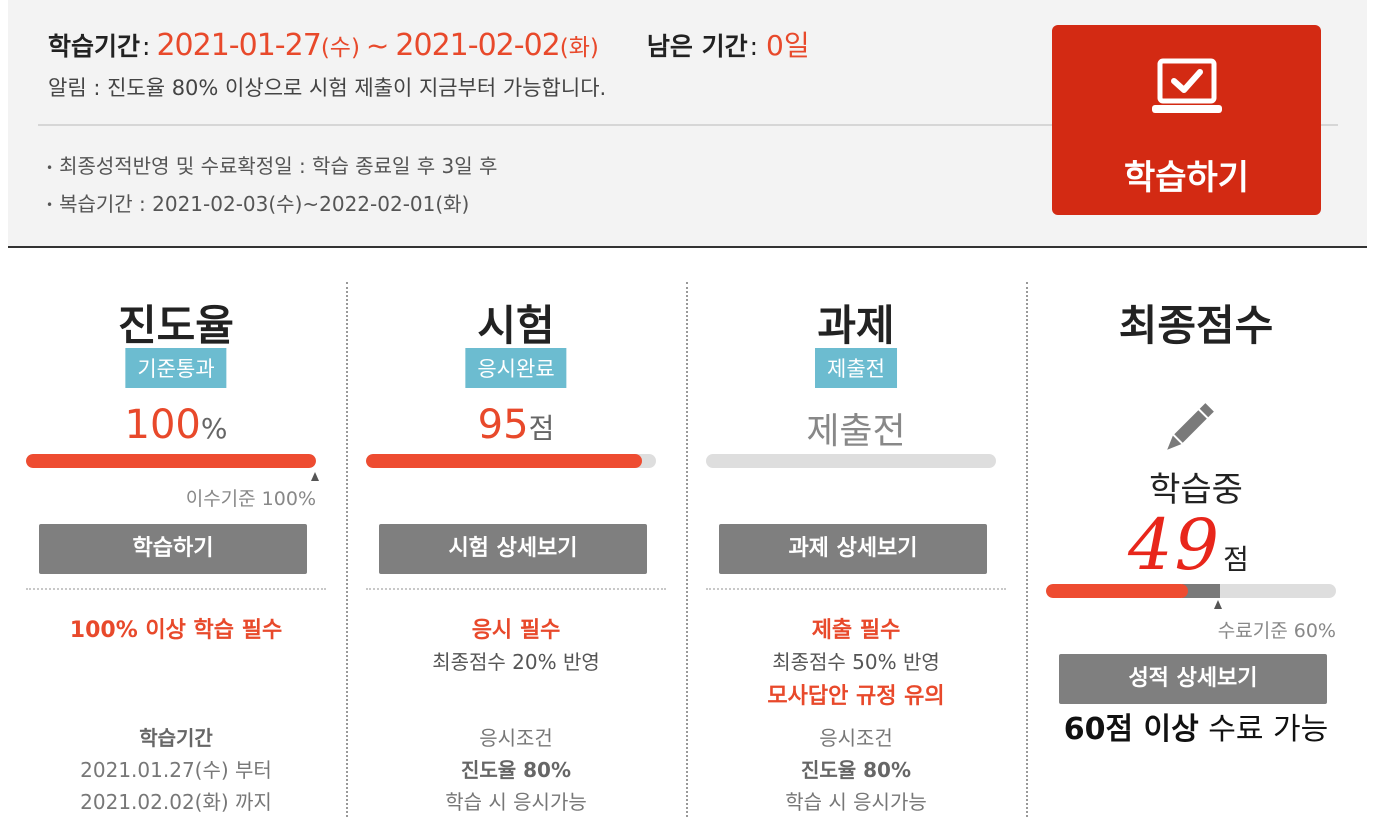  I want to click on assignment-weight: 최종점수 50% 반영, so click(856, 662).